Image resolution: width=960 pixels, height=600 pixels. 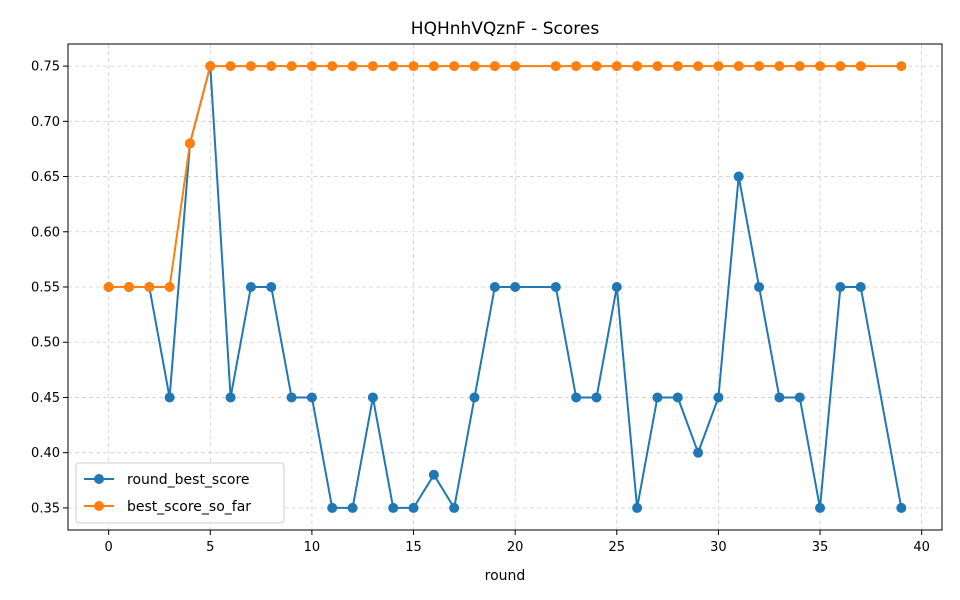 I want to click on y-tick-label: 0.35, so click(x=45, y=508).